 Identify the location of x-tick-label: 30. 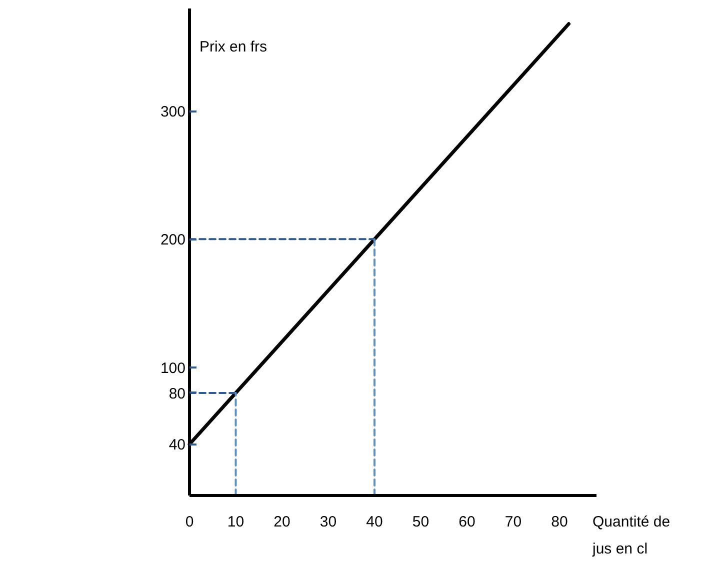
(328, 522).